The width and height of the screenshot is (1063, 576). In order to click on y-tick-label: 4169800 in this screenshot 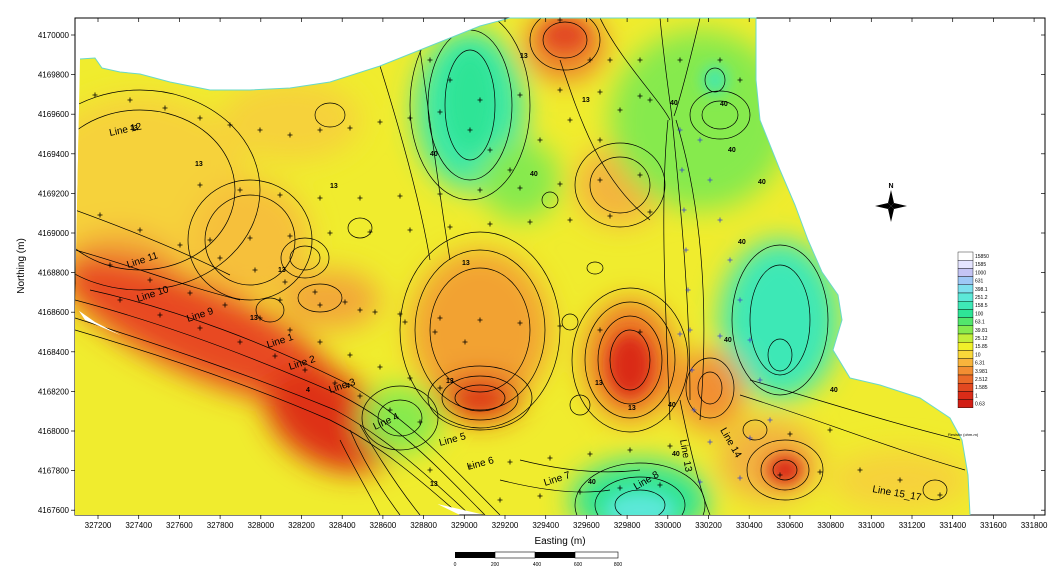, I will do `click(54, 75)`.